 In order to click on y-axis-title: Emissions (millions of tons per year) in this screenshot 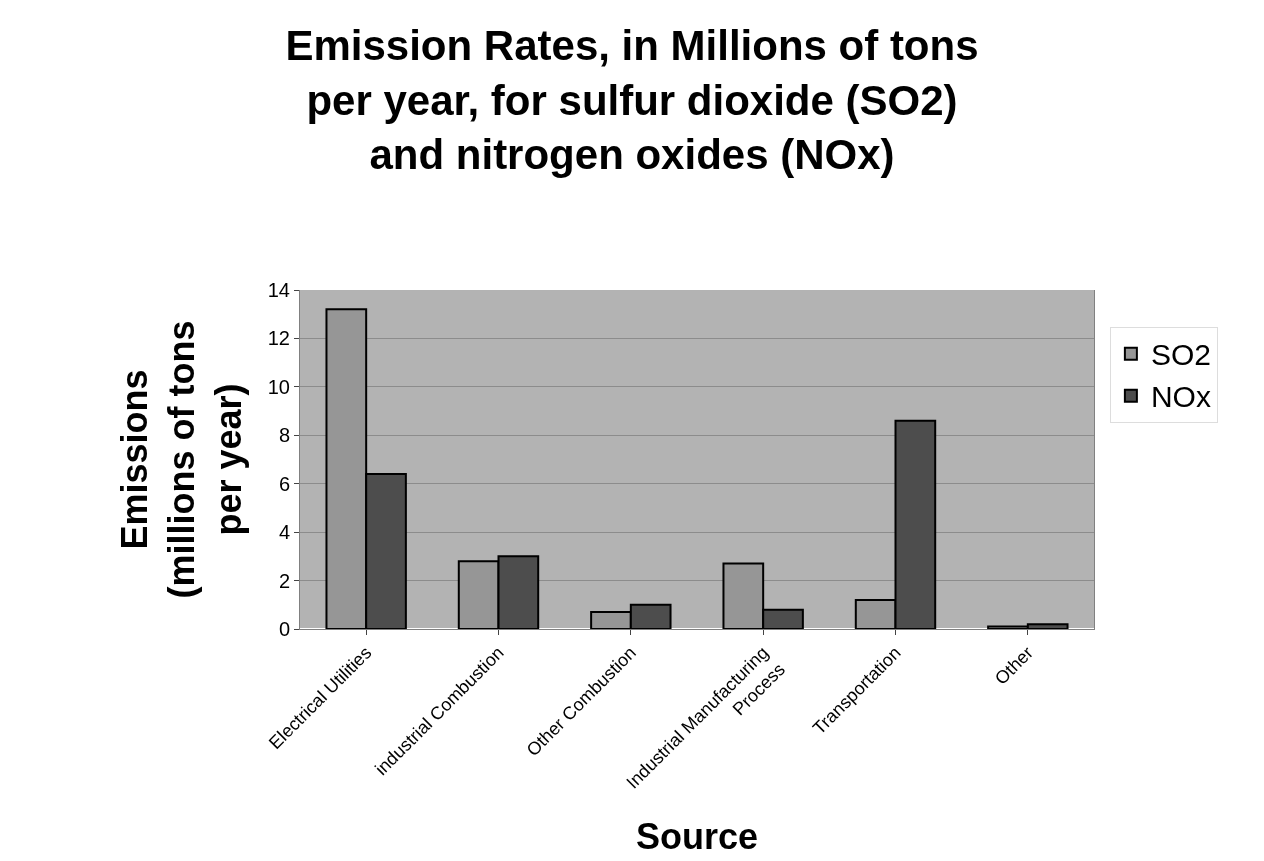, I will do `click(181, 459)`.